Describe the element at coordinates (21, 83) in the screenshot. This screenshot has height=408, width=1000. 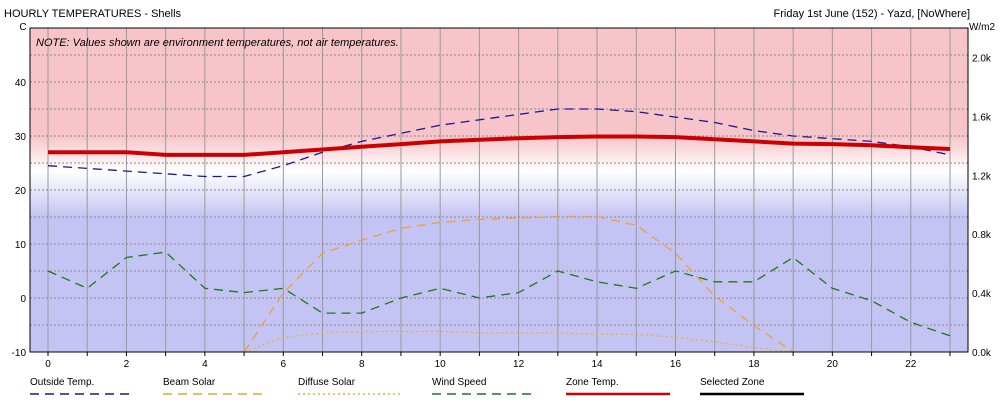
I see `left-tick-label: 40` at that location.